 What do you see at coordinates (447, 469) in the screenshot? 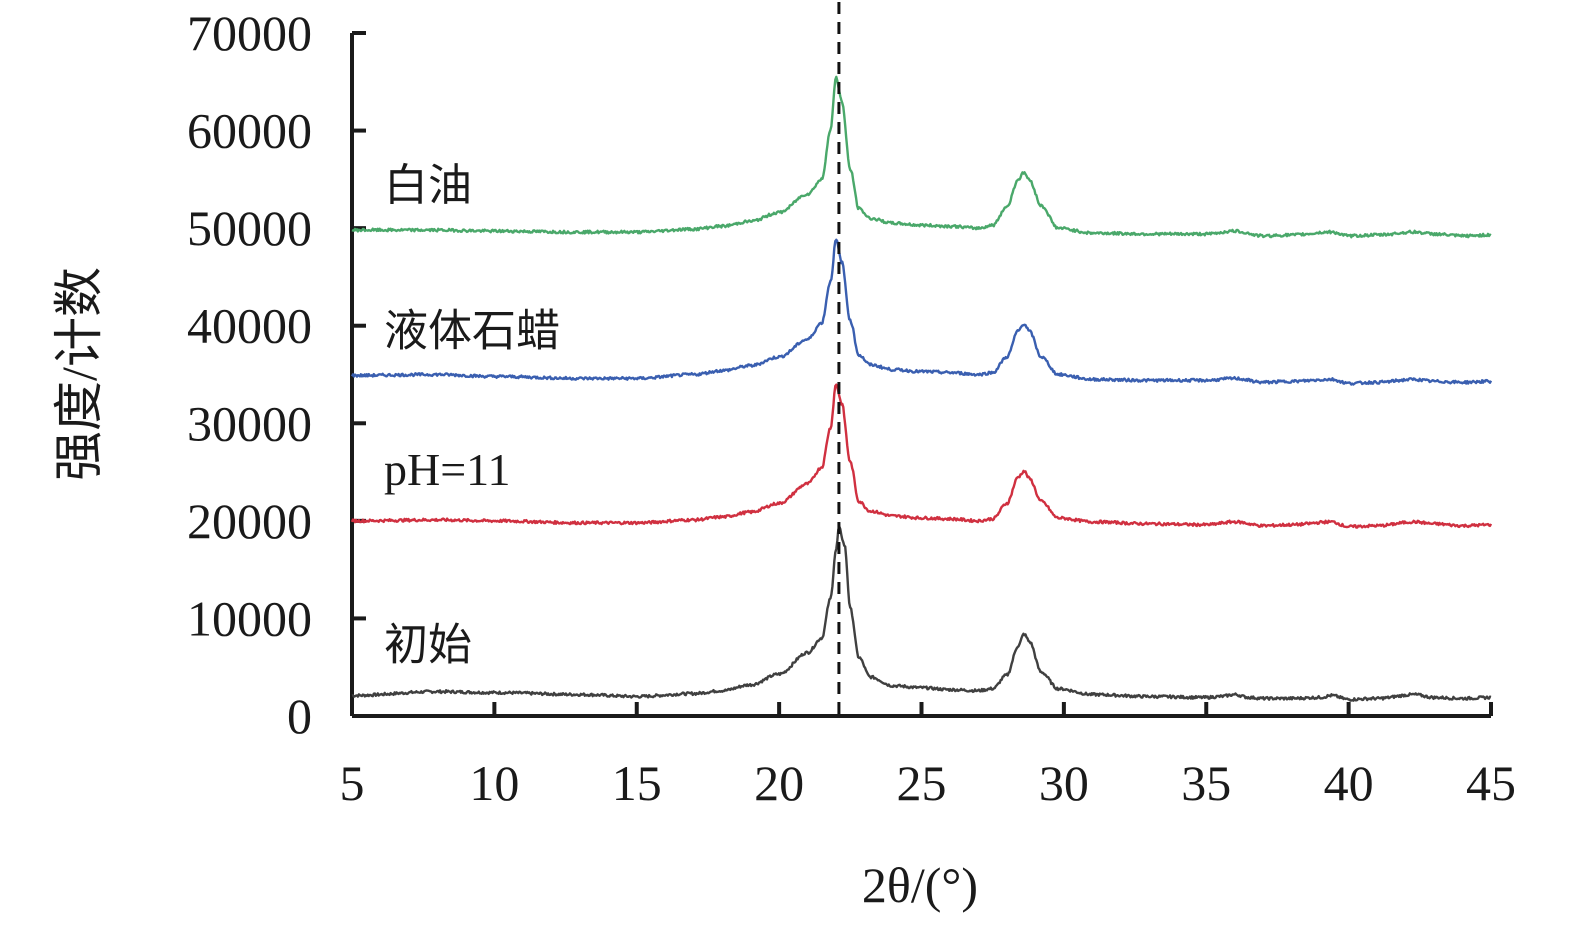
I see `series-label-1: pH=11` at bounding box center [447, 469].